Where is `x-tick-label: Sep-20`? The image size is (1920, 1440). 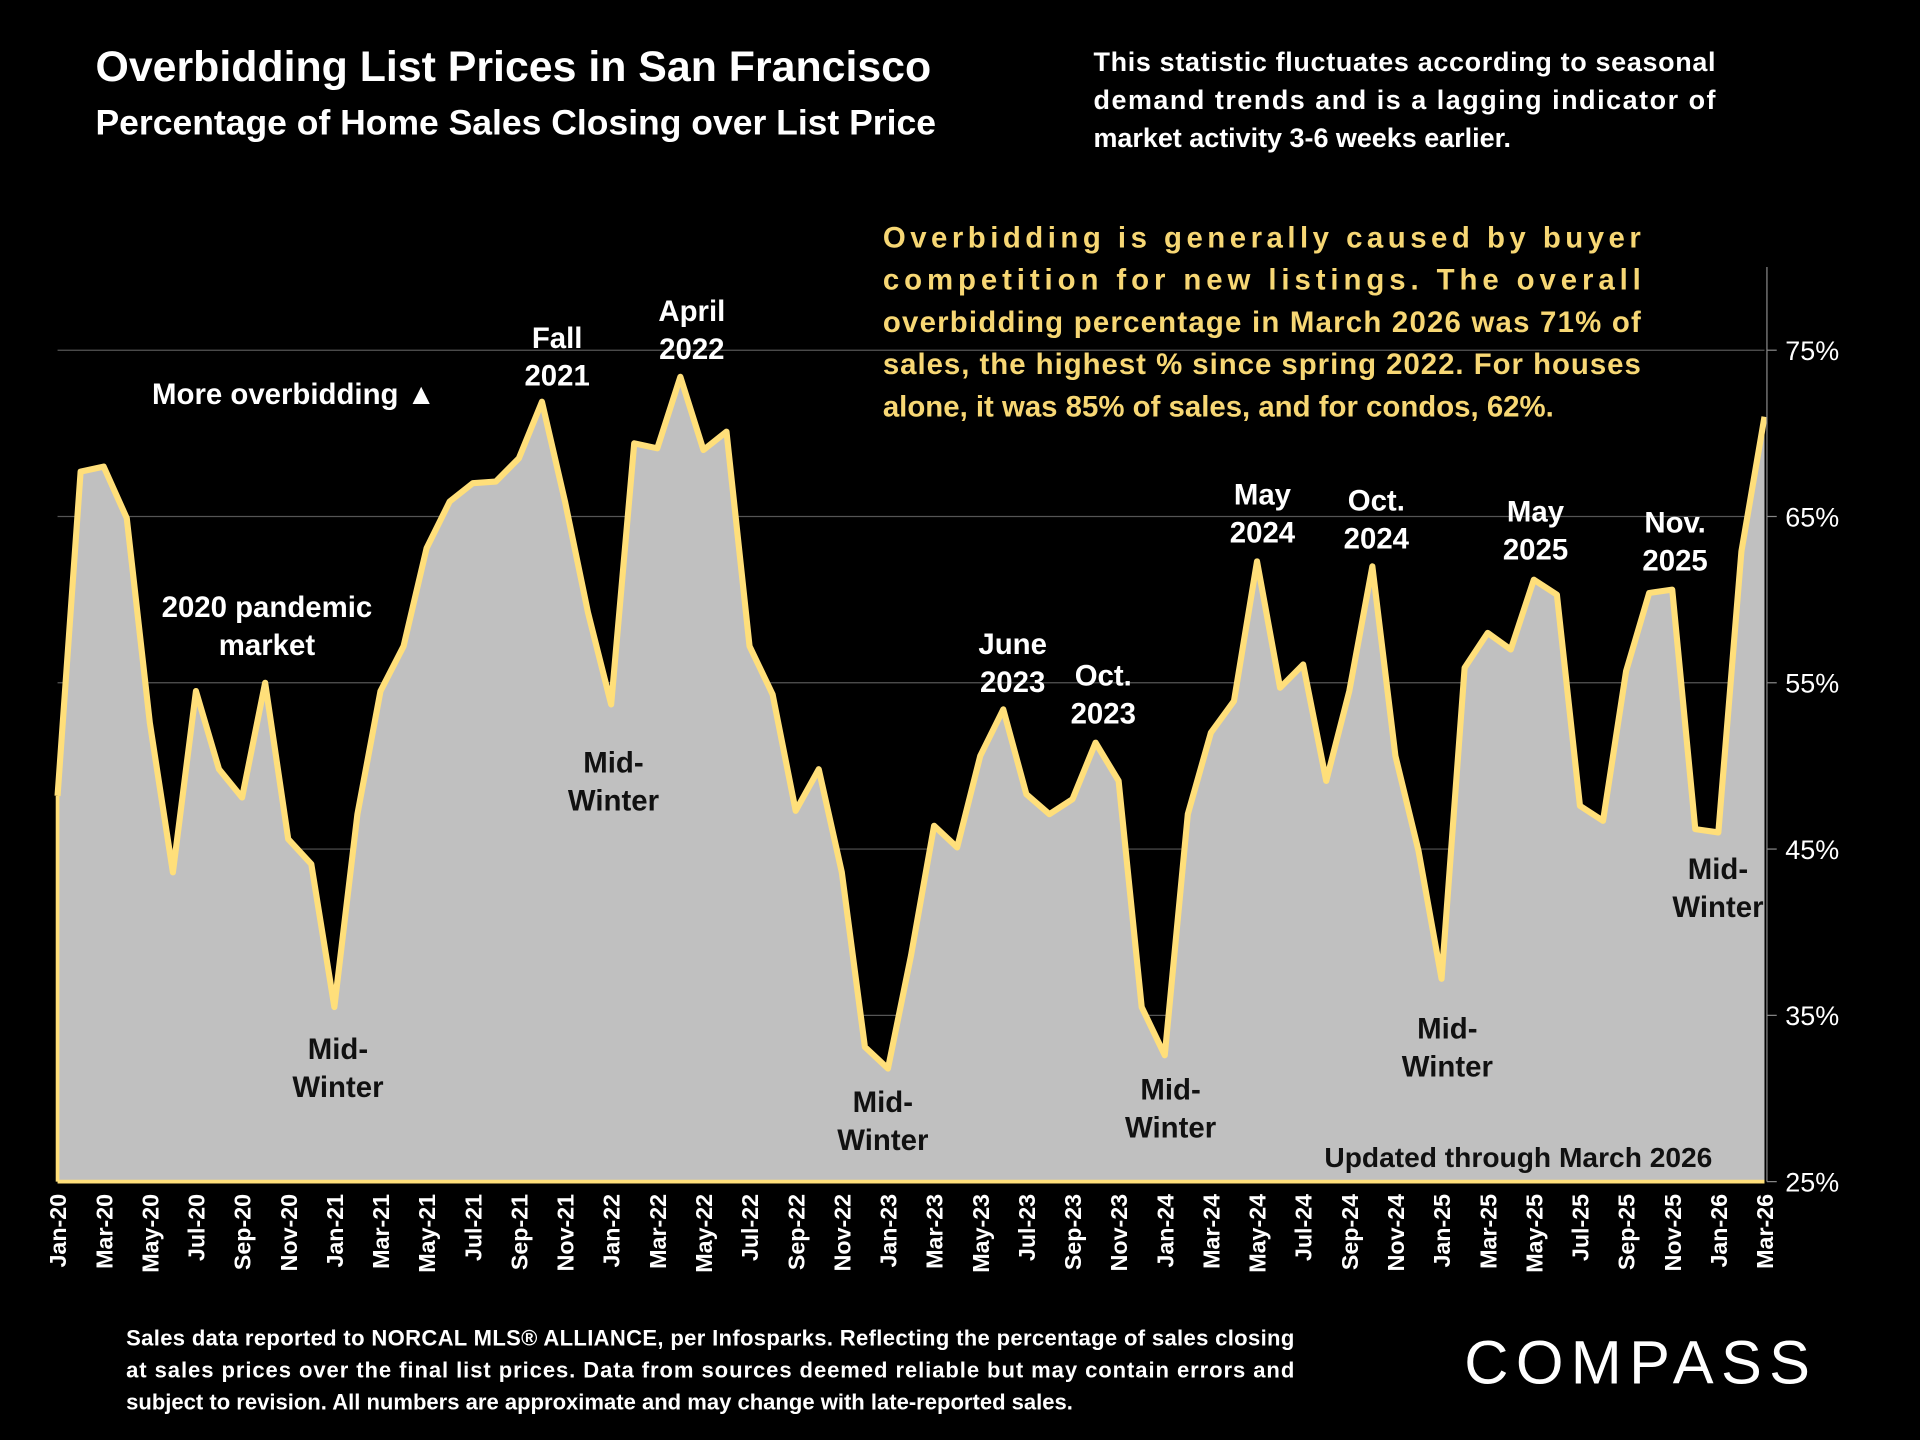
x-tick-label: Sep-20 is located at coordinates (243, 1232).